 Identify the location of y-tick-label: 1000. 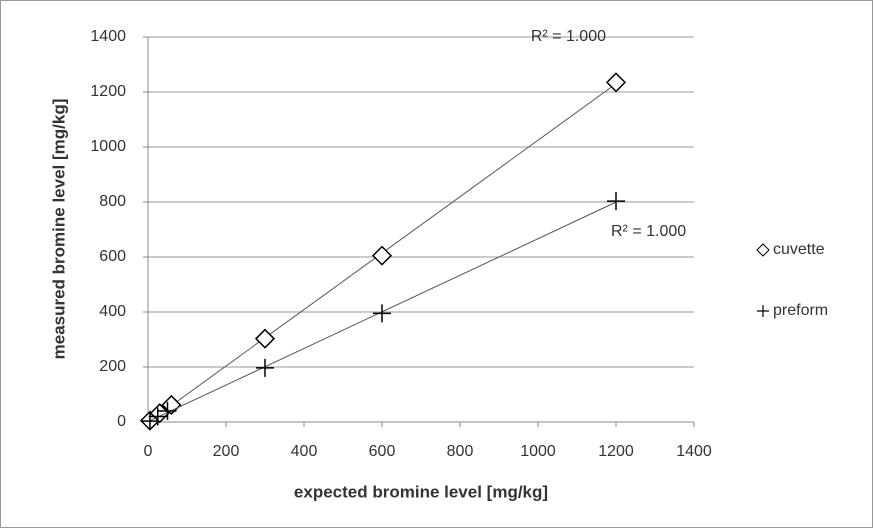
(108, 146).